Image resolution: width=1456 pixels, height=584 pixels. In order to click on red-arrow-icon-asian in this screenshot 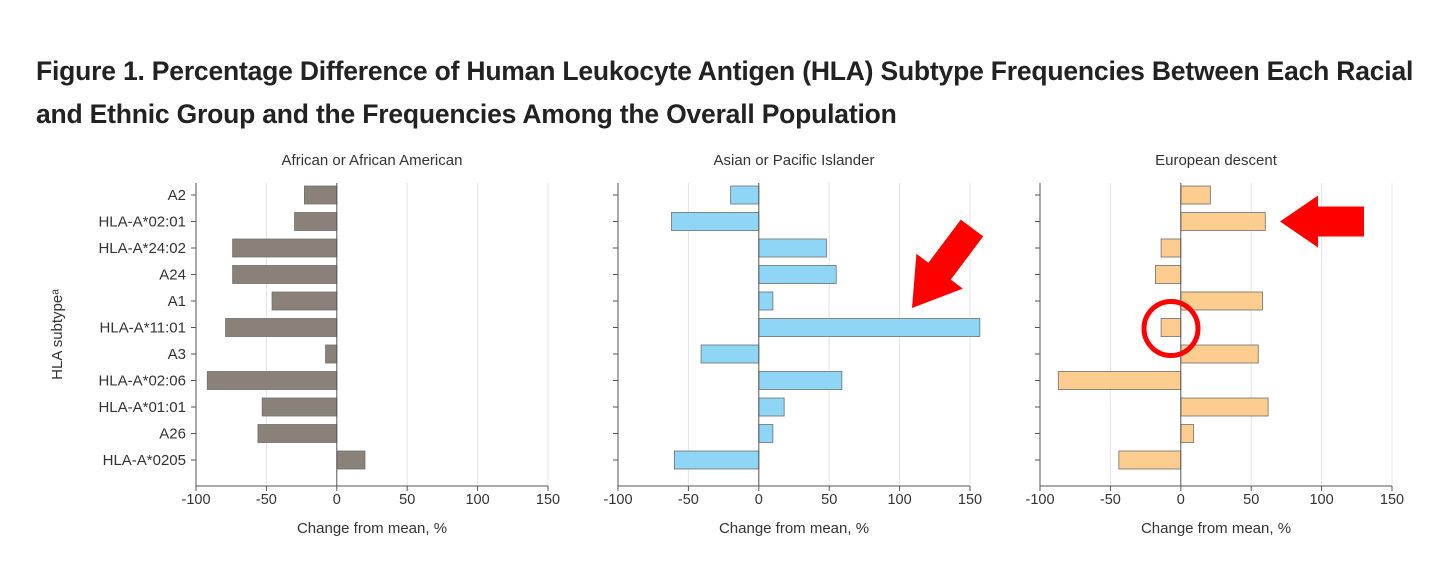, I will do `click(948, 263)`.